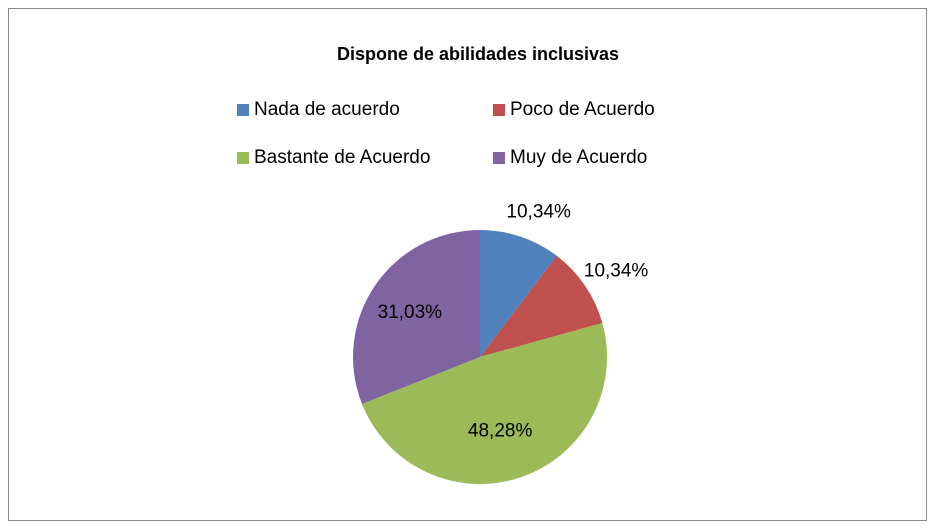 This screenshot has width=935, height=529. What do you see at coordinates (410, 312) in the screenshot?
I see `data-label: 31,03%` at bounding box center [410, 312].